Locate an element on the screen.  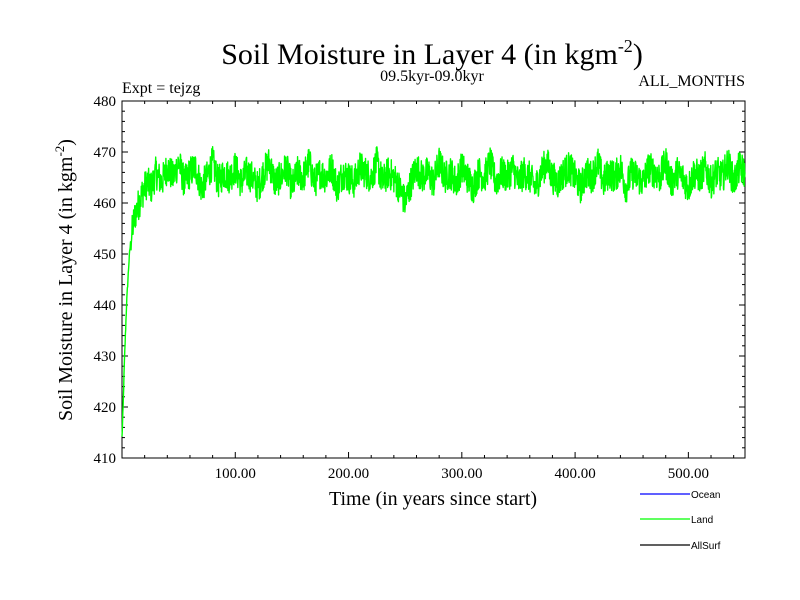
period-label: 09.5kyr-09.0kyr is located at coordinates (432, 76).